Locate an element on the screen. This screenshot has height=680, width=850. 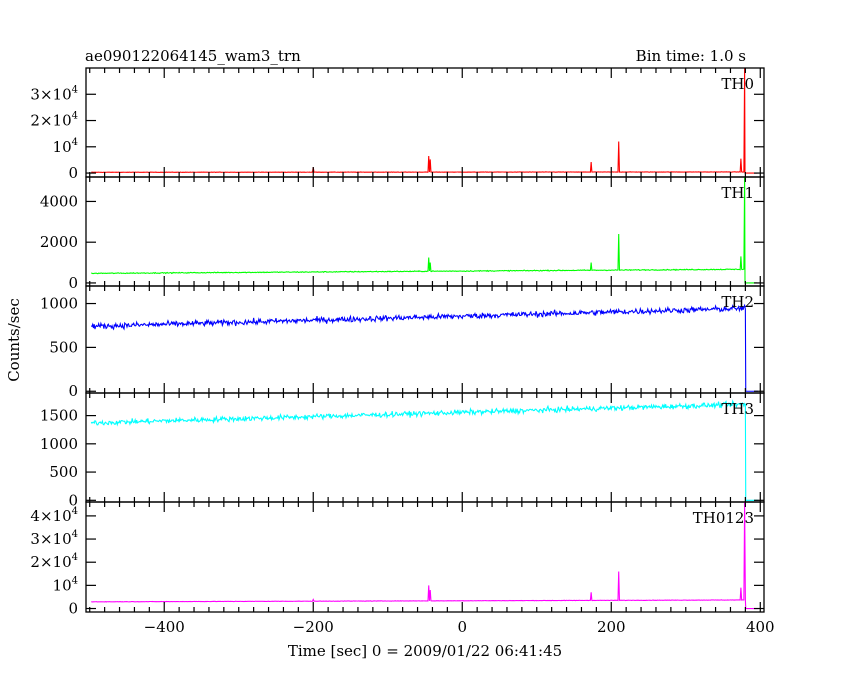
x-axis-label: Time [sec] 0 = 2009/01/22 06:41:45 is located at coordinates (425, 651).